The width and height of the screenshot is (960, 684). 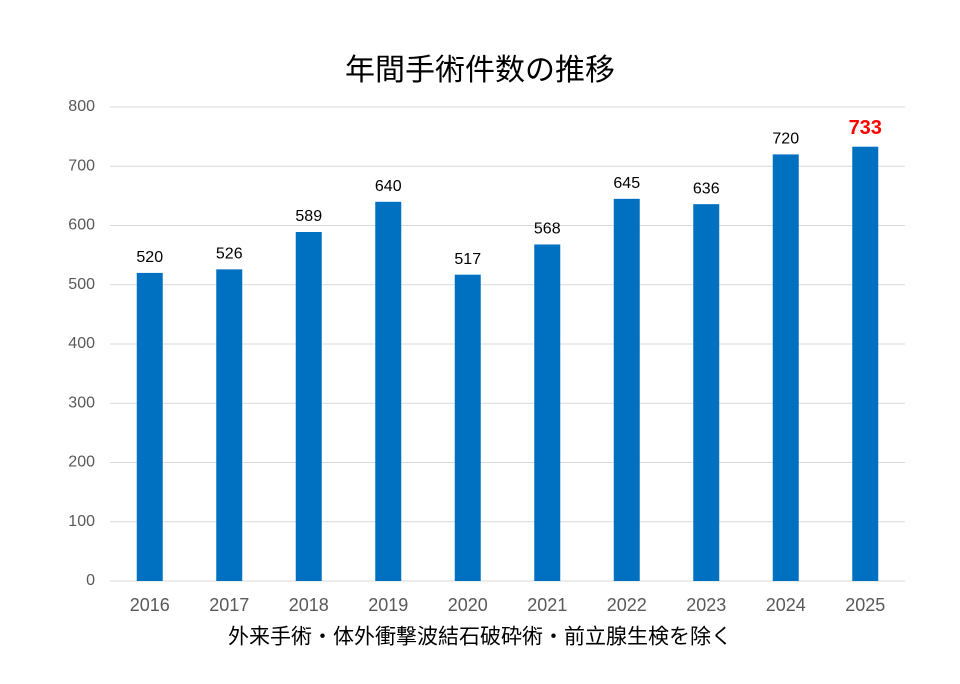 I want to click on value-label: 589, so click(x=308, y=216).